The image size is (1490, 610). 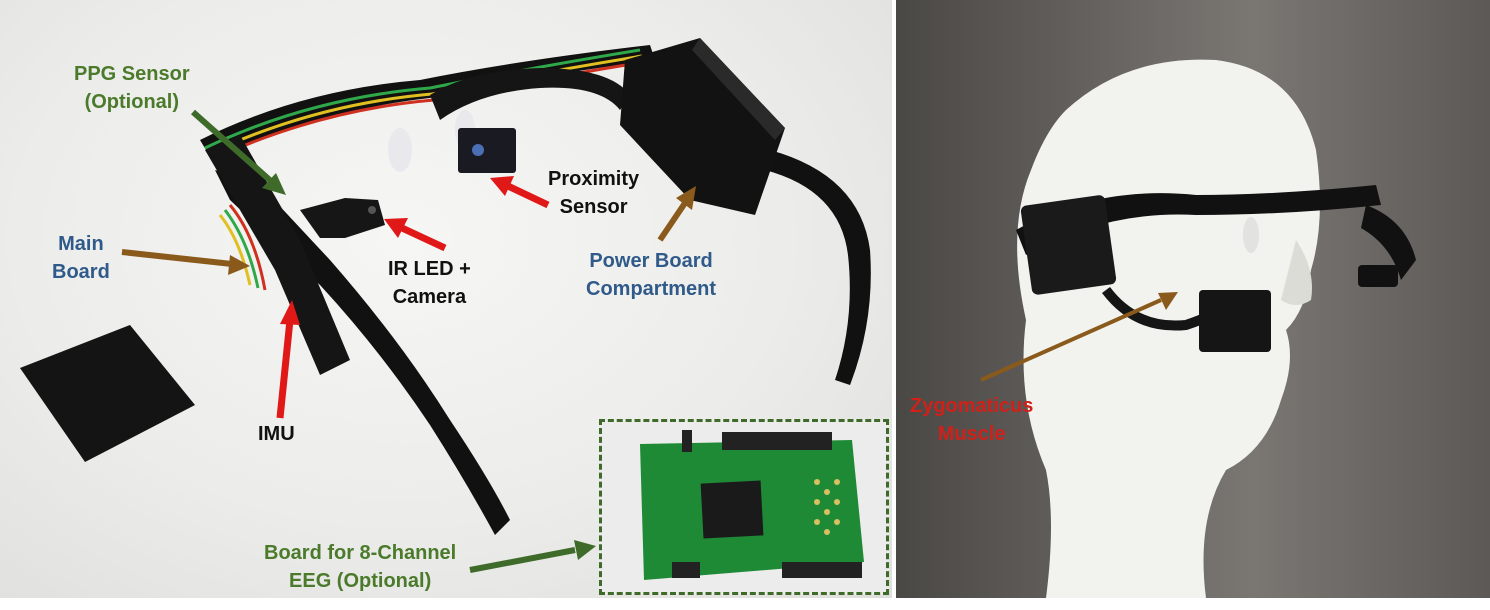 What do you see at coordinates (752, 505) in the screenshot?
I see `eeg-pcb-illustration` at bounding box center [752, 505].